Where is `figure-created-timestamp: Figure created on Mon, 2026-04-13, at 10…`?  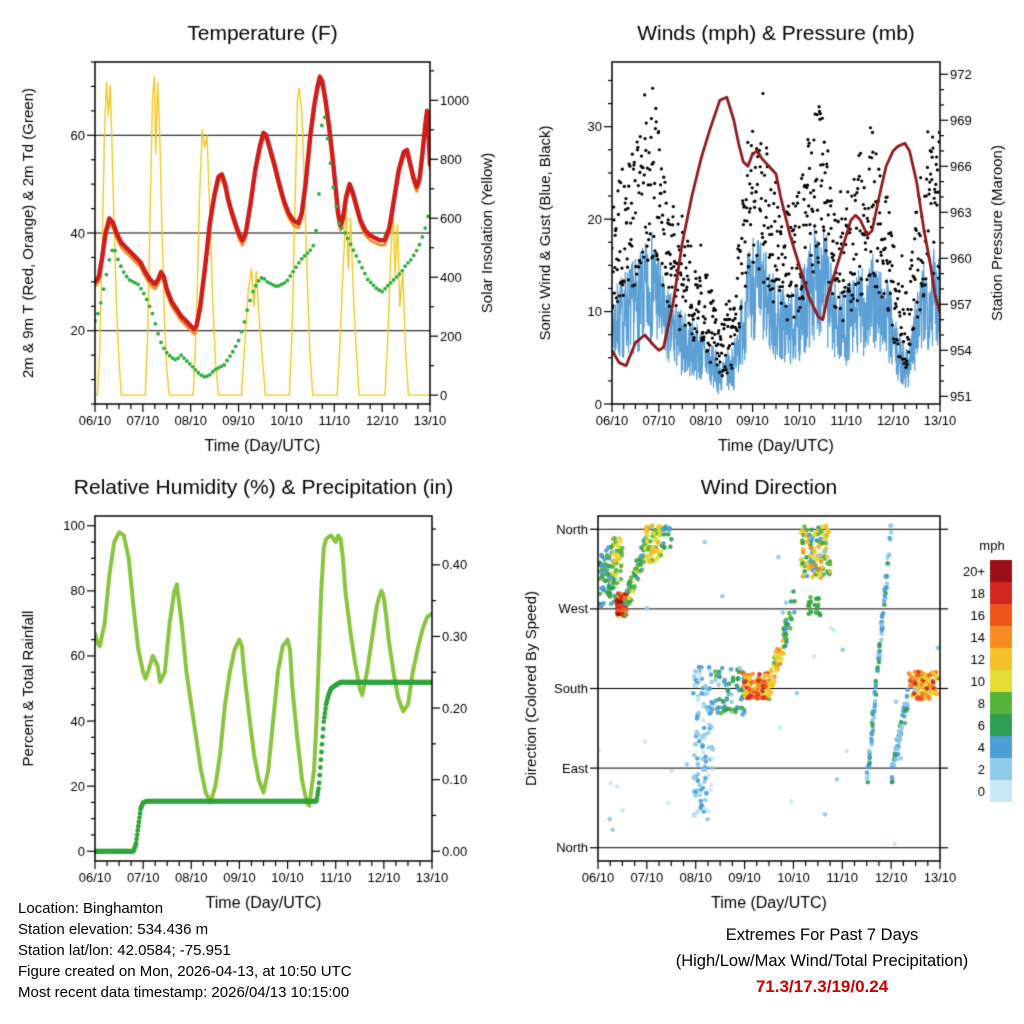 figure-created-timestamp: Figure created on Mon, 2026-04-13, at 10… is located at coordinates (185, 971).